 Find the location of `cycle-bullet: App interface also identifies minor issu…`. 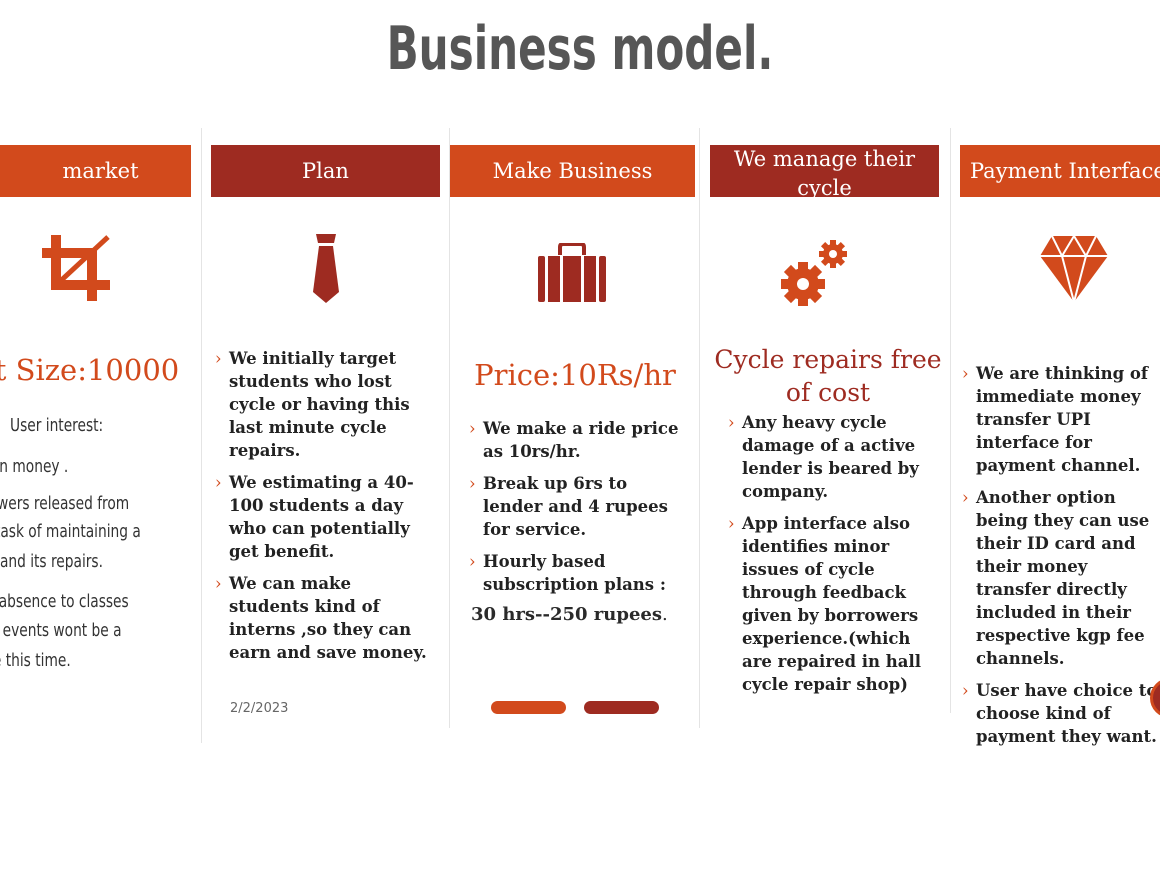

cycle-bullet: App interface also identifies minor issu… is located at coordinates (828, 604).